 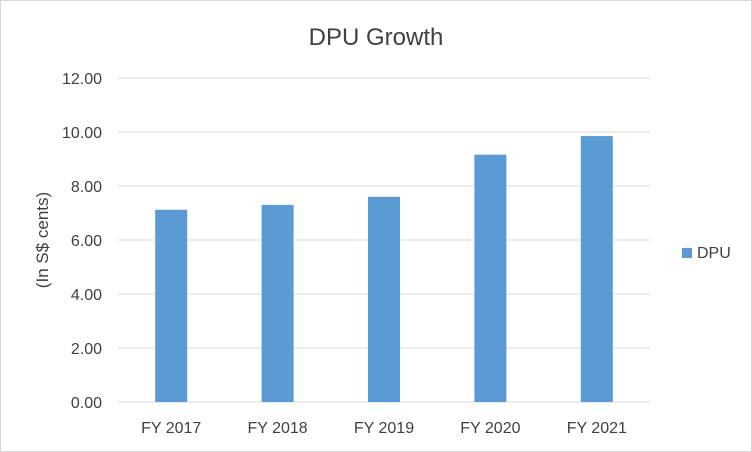 I want to click on y-tick-label: 6.00, so click(x=86, y=241).